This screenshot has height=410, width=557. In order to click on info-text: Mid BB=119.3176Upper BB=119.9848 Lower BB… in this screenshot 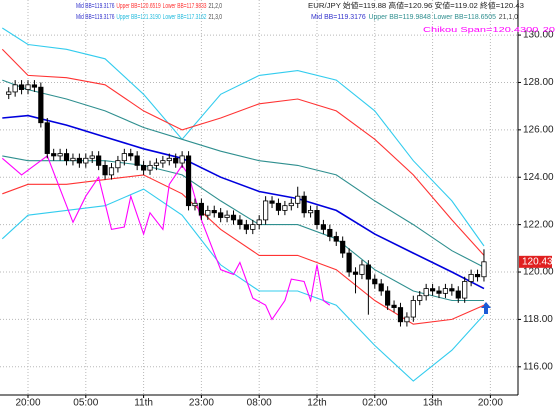, I will do `click(414, 16)`.